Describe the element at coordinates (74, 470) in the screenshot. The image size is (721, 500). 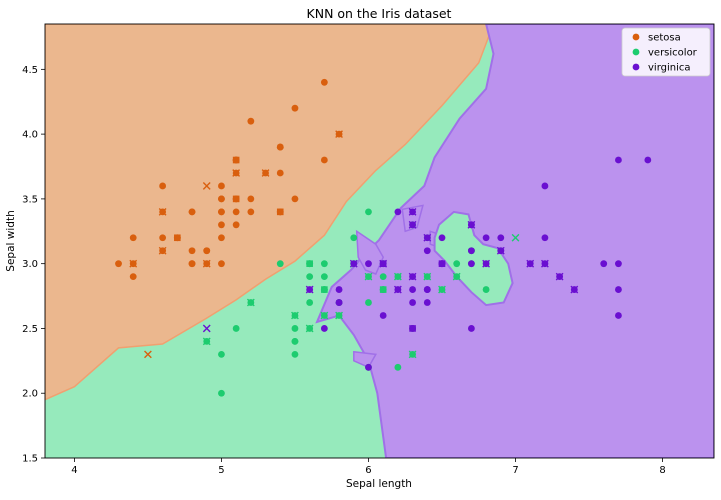
I see `x-tick-label: 4` at that location.